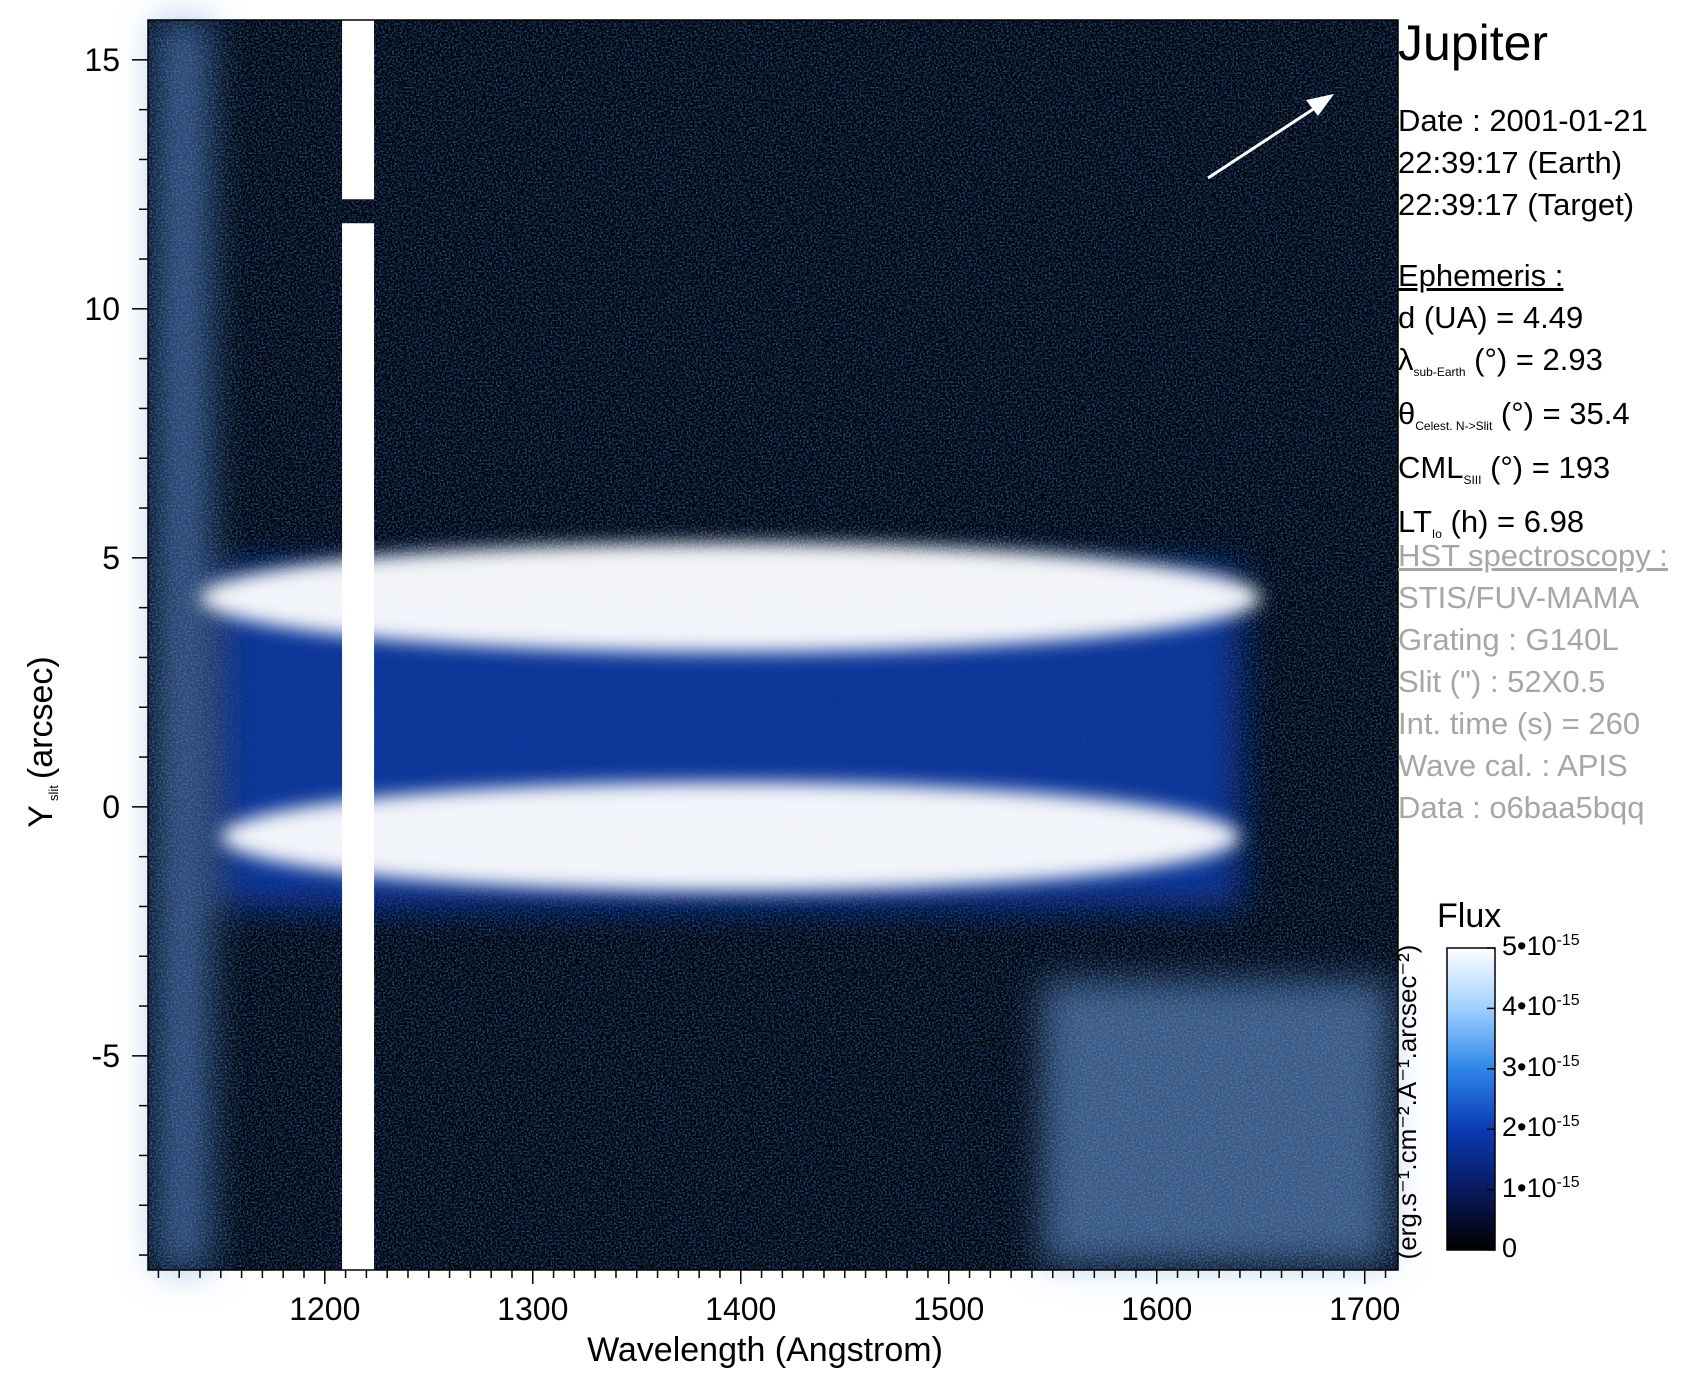  I want to click on x-tick-label: 1400, so click(740, 1309).